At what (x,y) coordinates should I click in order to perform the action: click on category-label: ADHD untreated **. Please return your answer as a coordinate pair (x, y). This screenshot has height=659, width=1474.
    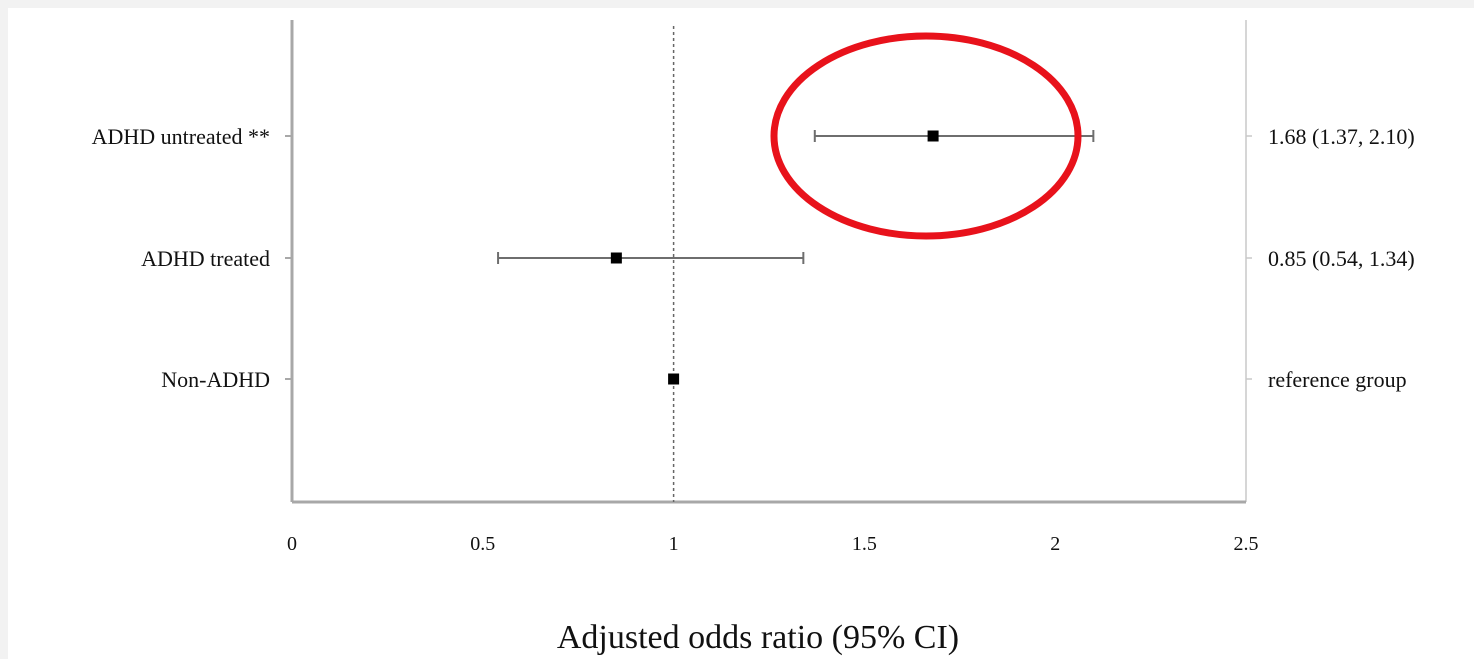
    Looking at the image, I should click on (181, 136).